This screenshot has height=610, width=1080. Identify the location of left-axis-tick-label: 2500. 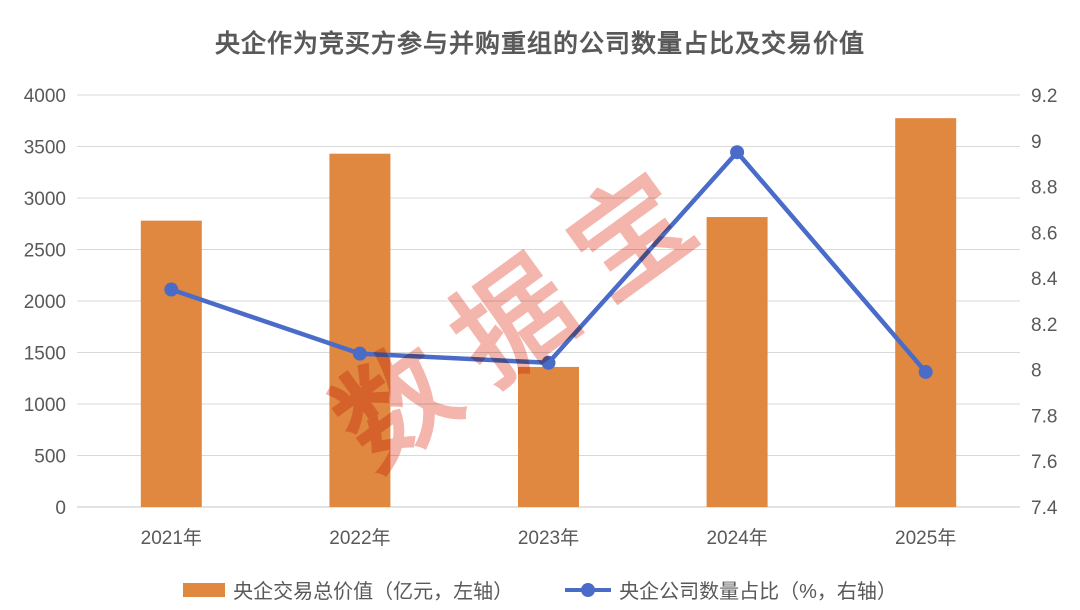
(45, 251).